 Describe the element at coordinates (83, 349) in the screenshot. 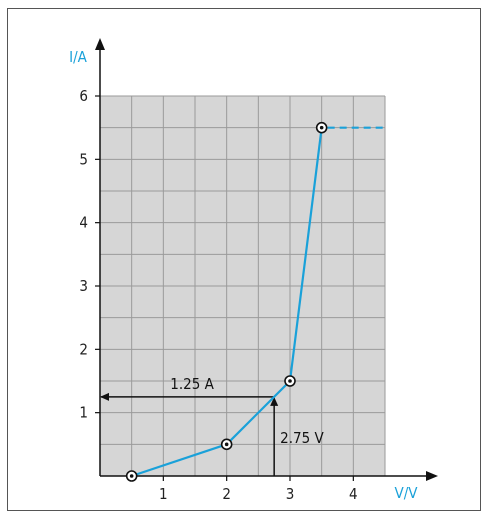

I see `y-tick-label: 2` at that location.